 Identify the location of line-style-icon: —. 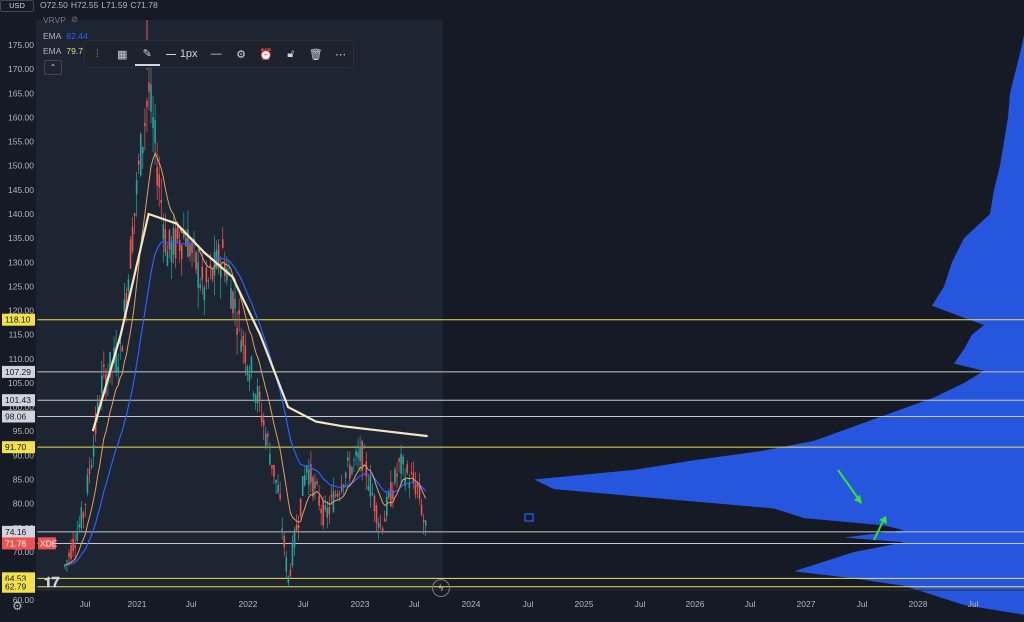
(216, 54).